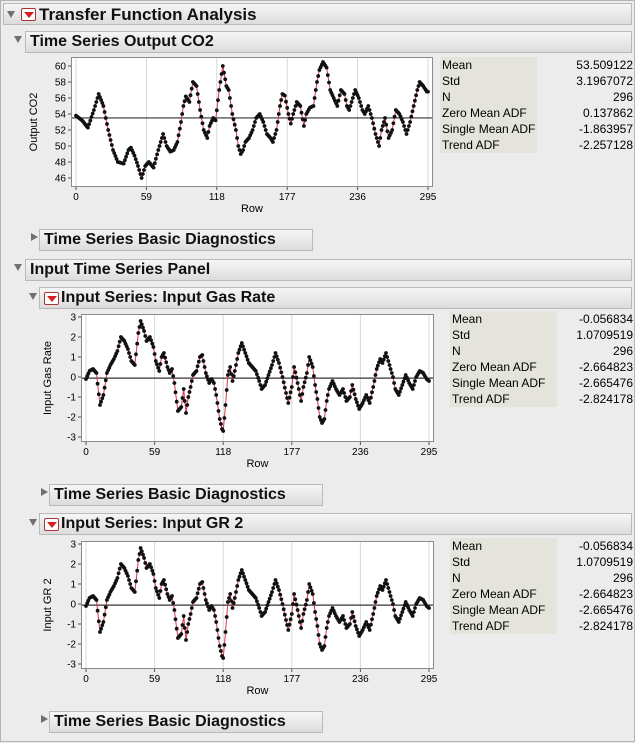 Image resolution: width=635 pixels, height=743 pixels. I want to click on stat-label: N, so click(503, 351).